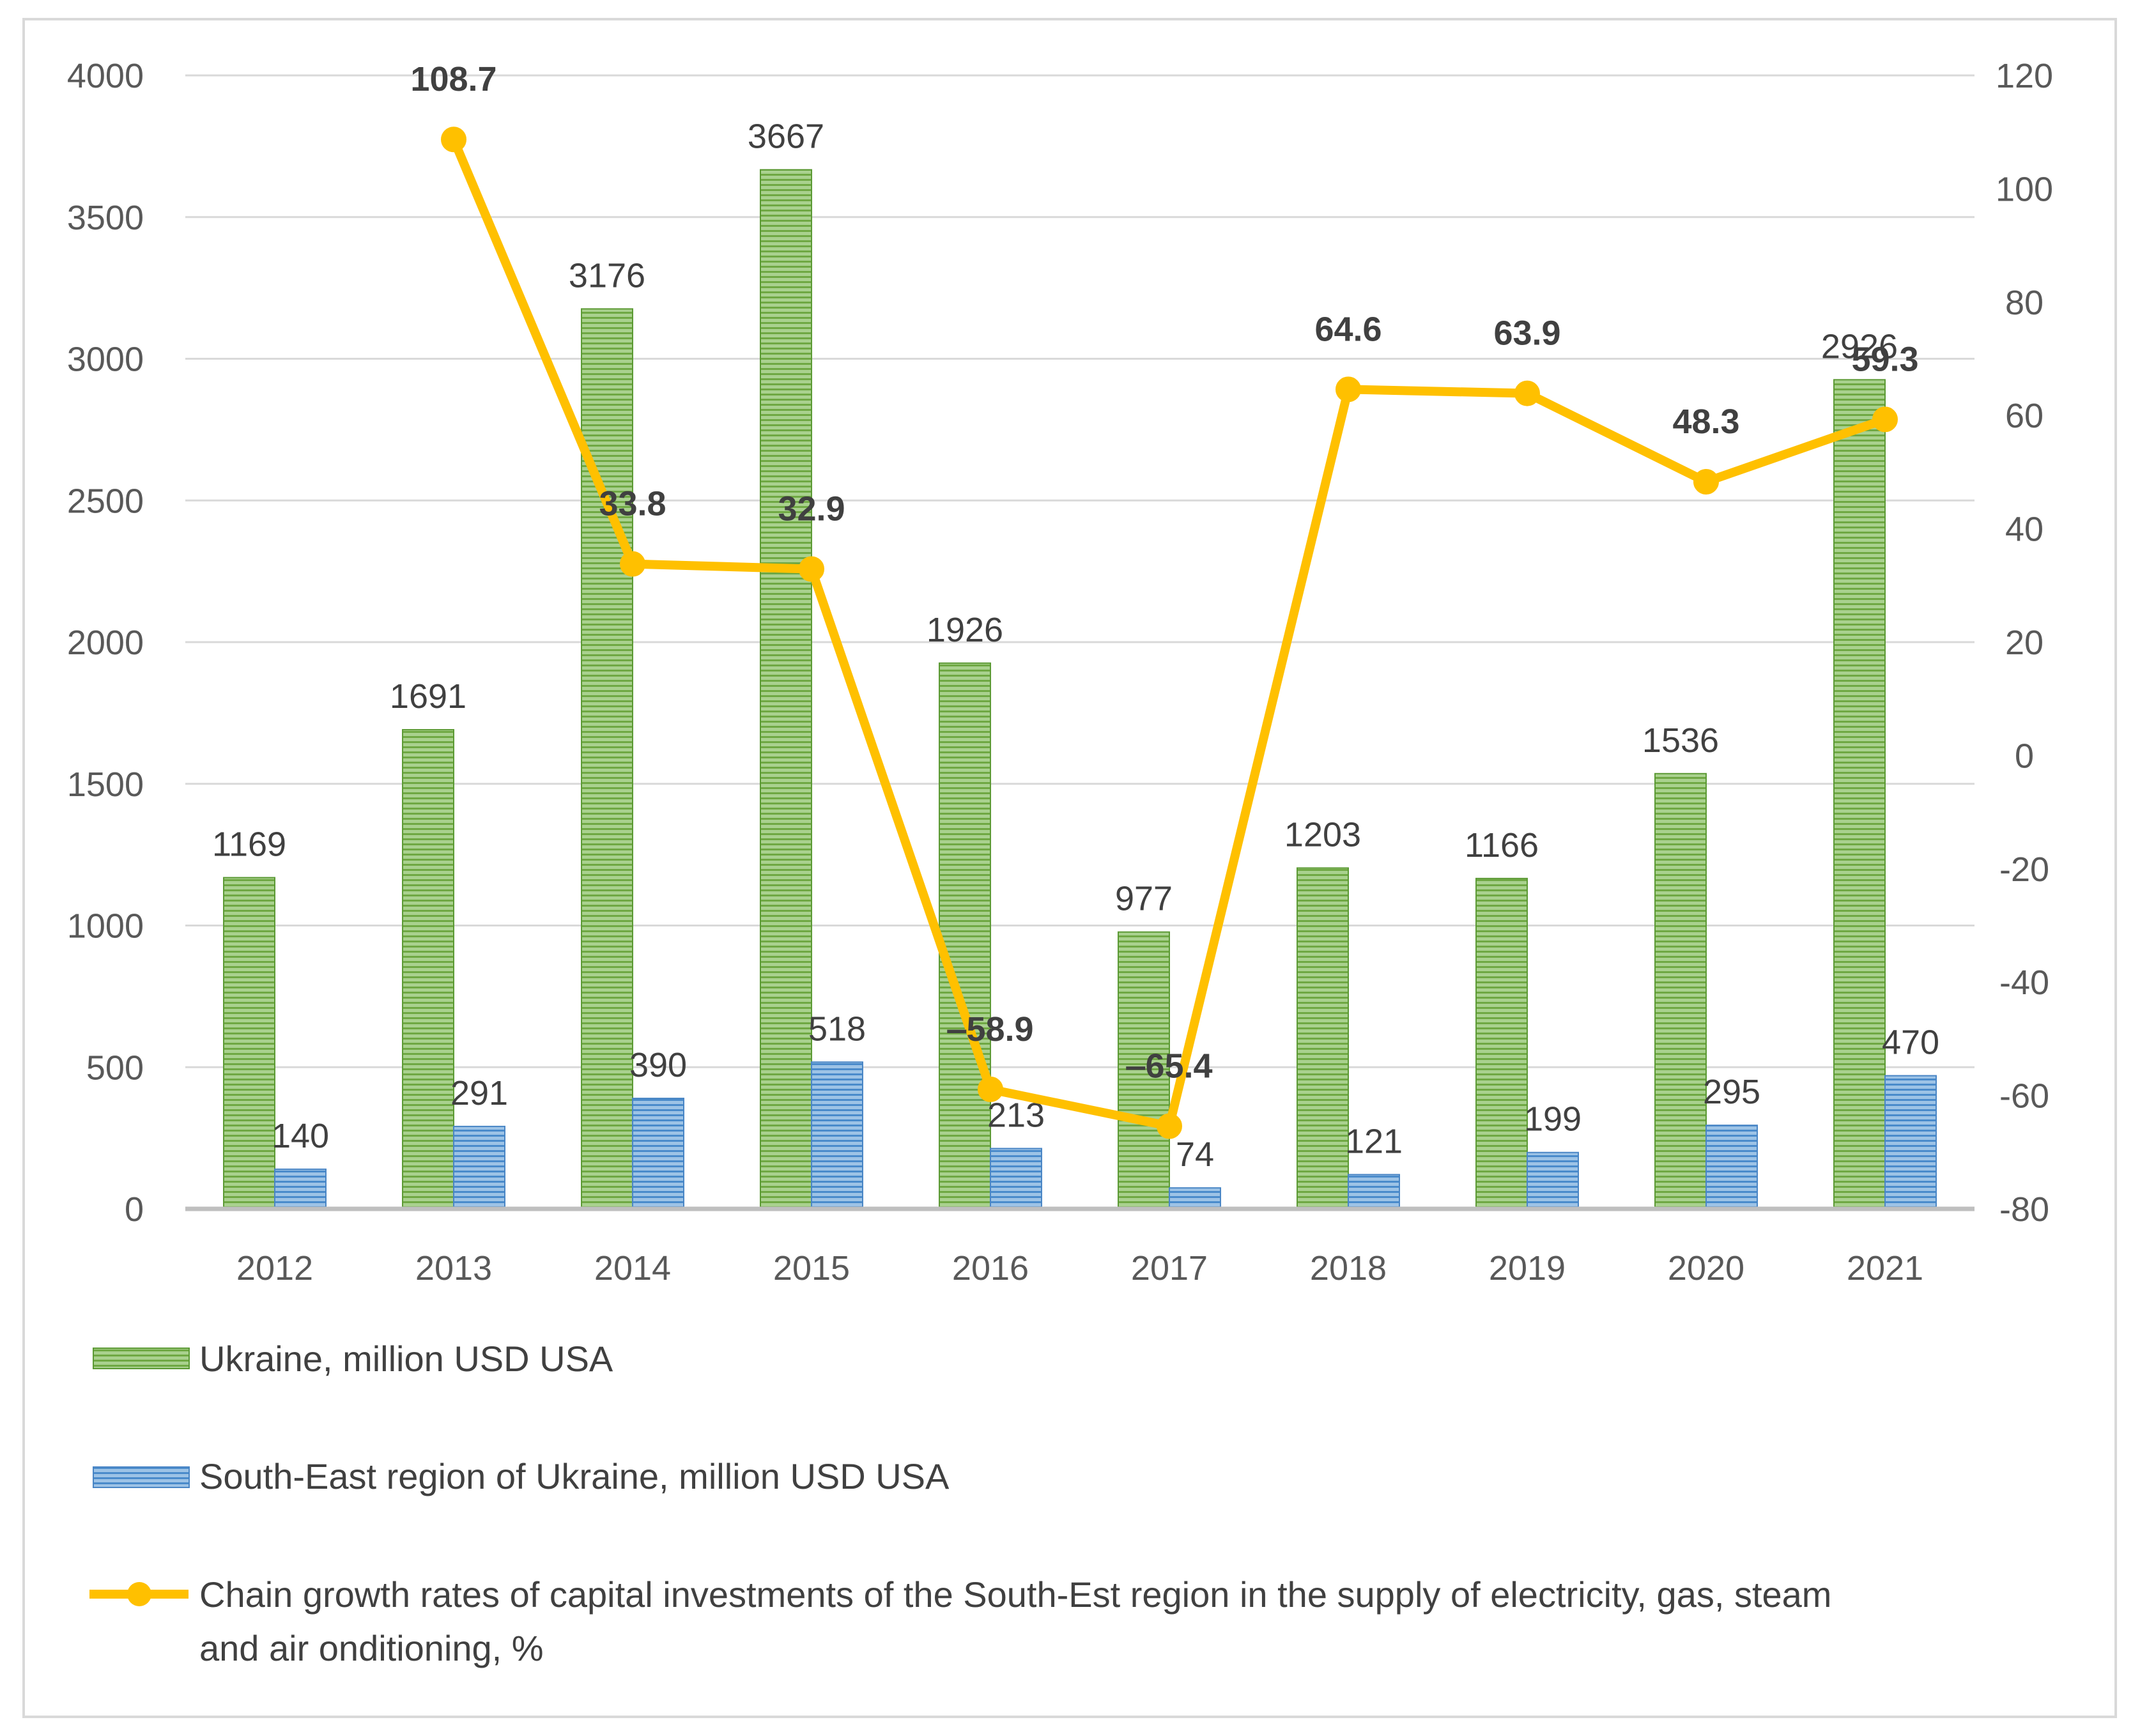  What do you see at coordinates (300, 1136) in the screenshot?
I see `bar-label-south-east: 140` at bounding box center [300, 1136].